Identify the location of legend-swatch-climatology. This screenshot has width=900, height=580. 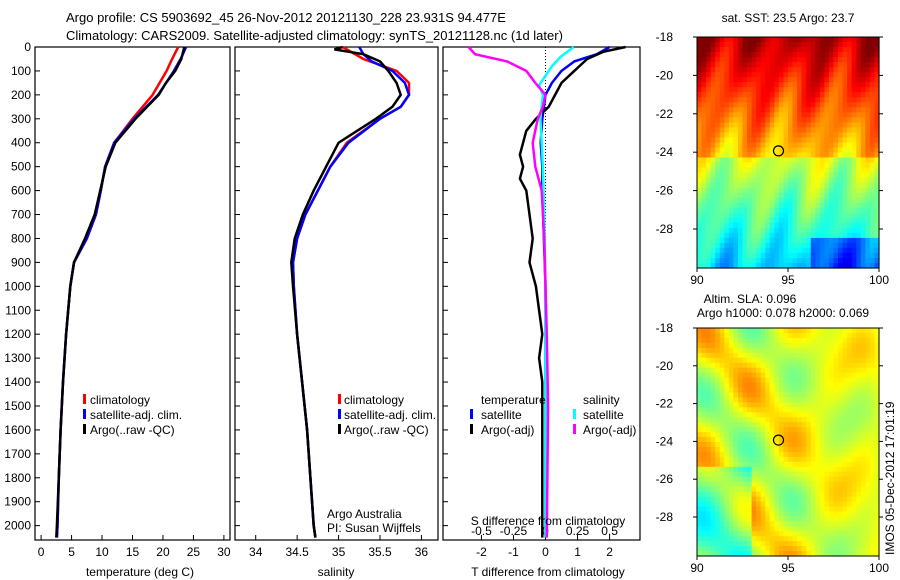
(84, 399).